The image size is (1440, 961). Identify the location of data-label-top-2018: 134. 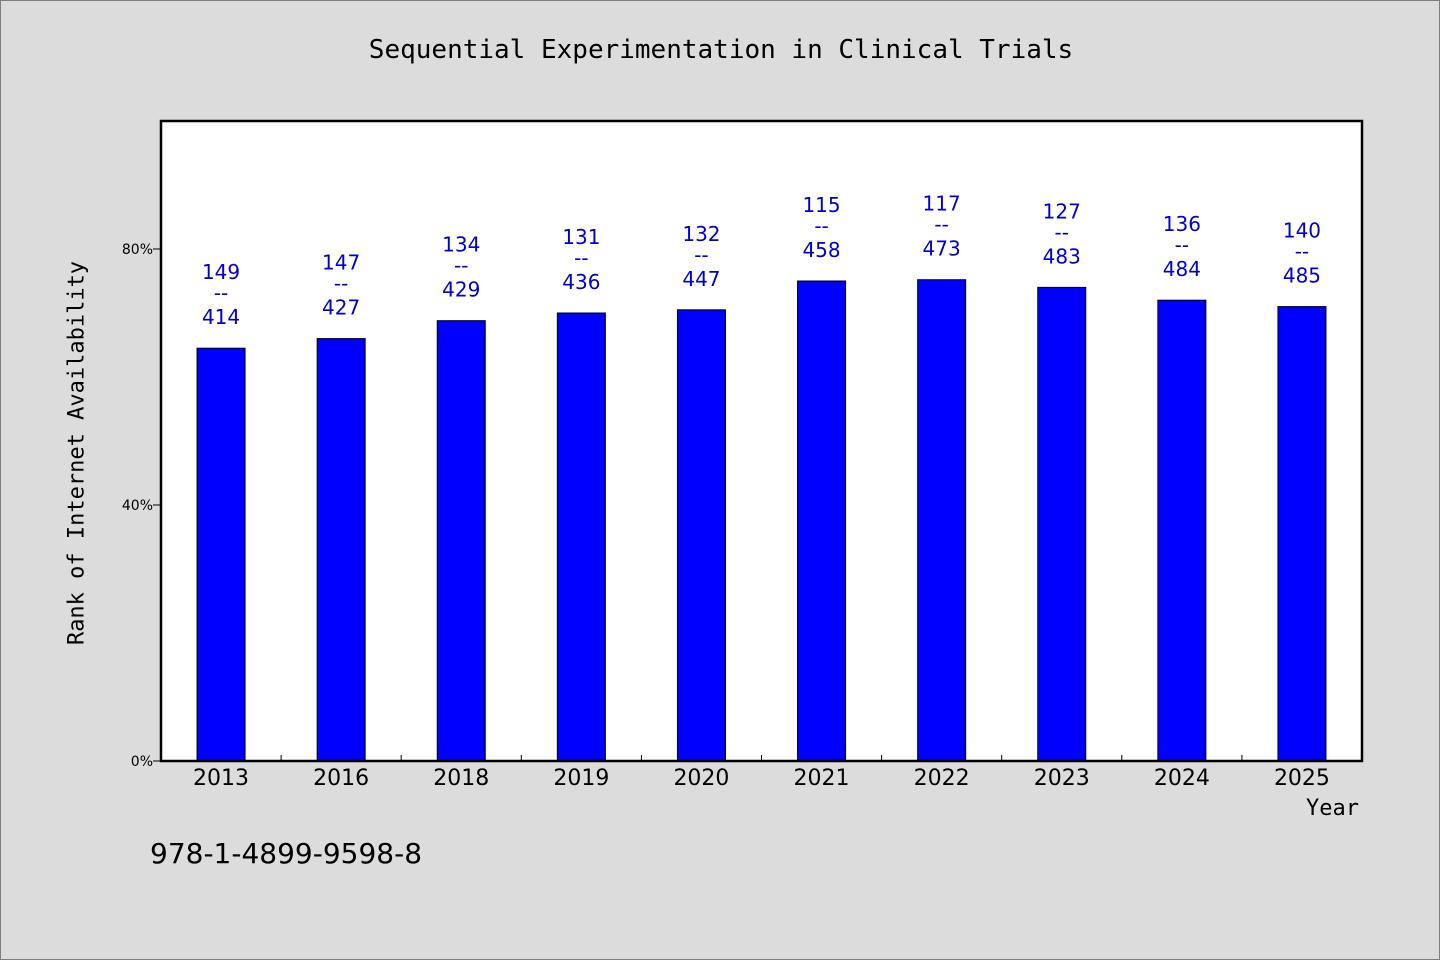
(461, 245).